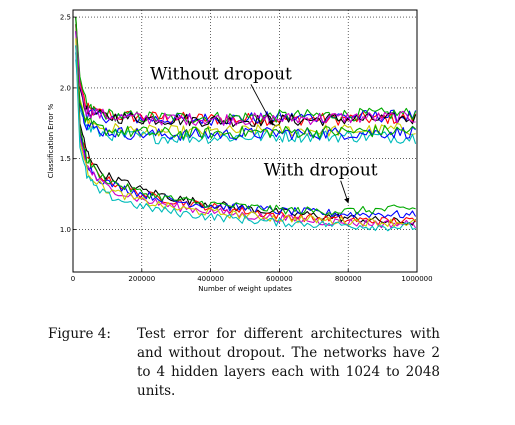  What do you see at coordinates (321, 171) in the screenshot?
I see `annotation-label-1: With dropout` at bounding box center [321, 171].